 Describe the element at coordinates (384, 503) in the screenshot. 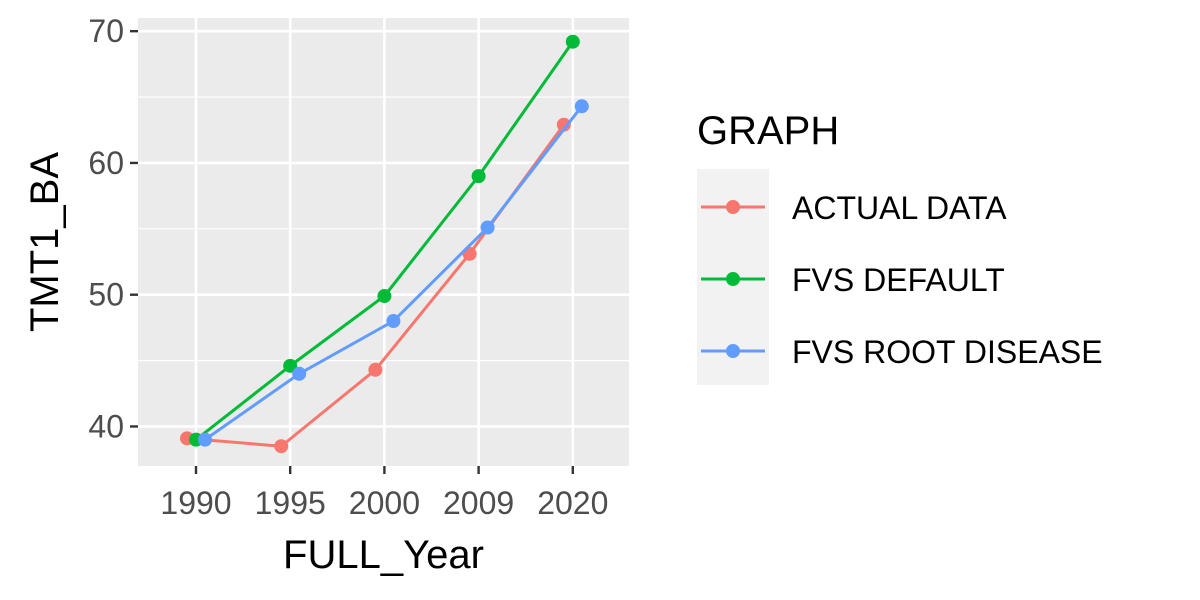

I see `x-tick-label: 2000` at that location.